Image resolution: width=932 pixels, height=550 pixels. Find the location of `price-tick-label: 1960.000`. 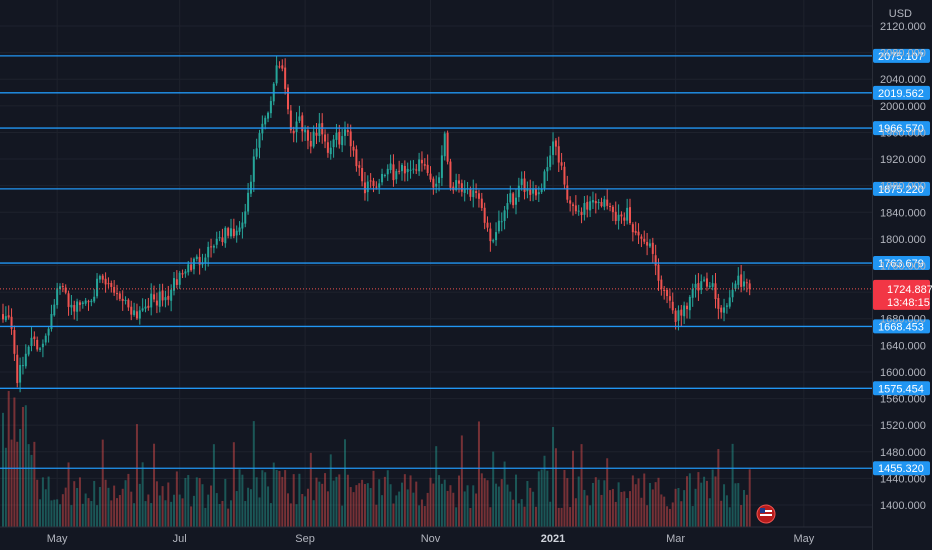

price-tick-label: 1960.000 is located at coordinates (903, 133).